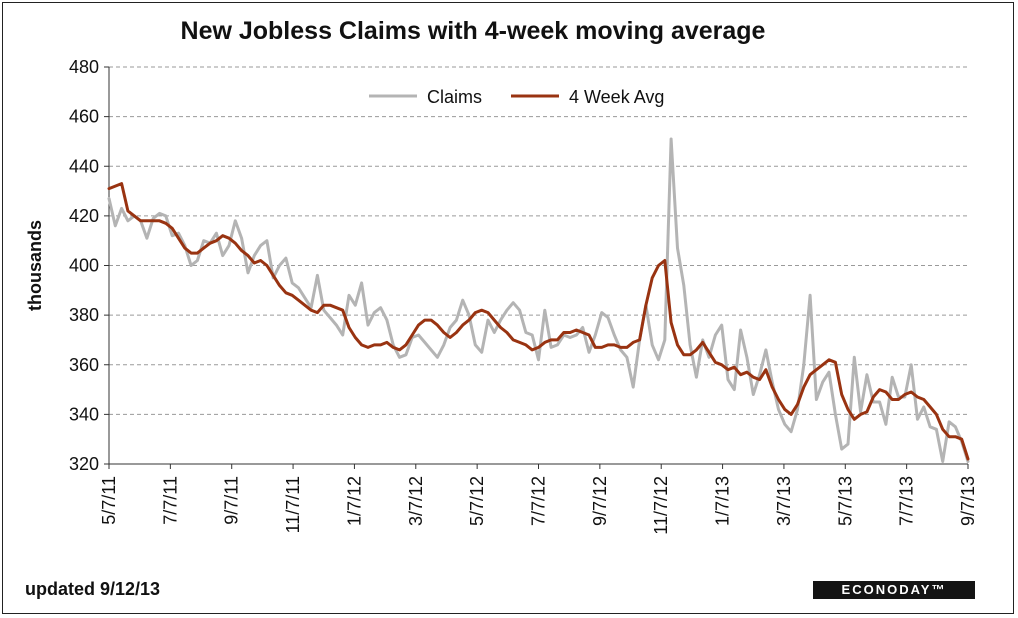  What do you see at coordinates (894, 590) in the screenshot?
I see `econoday-logo: ECONODAY™` at bounding box center [894, 590].